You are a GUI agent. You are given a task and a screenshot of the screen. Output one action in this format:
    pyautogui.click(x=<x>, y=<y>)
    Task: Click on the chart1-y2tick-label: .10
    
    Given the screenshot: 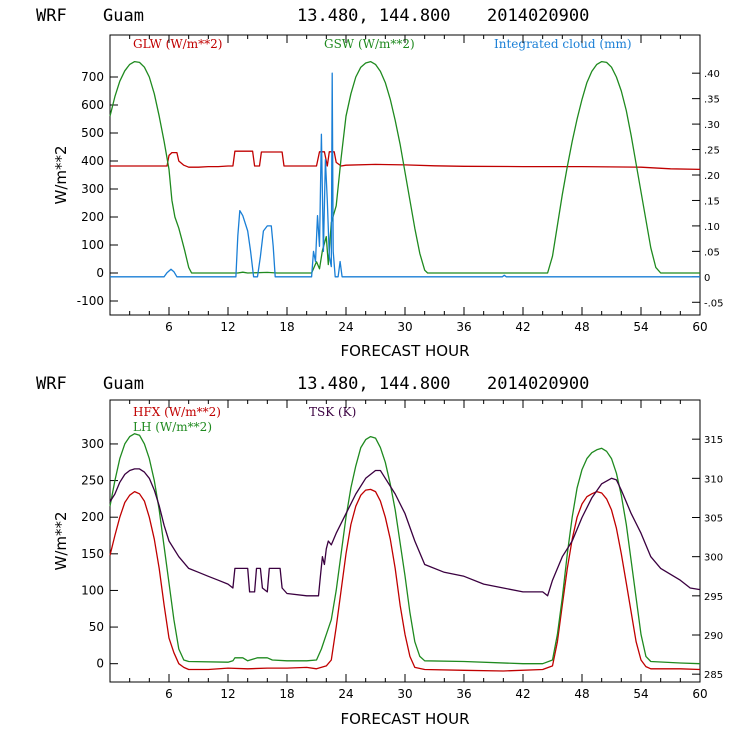 What is the action you would take?
    pyautogui.click(x=712, y=227)
    